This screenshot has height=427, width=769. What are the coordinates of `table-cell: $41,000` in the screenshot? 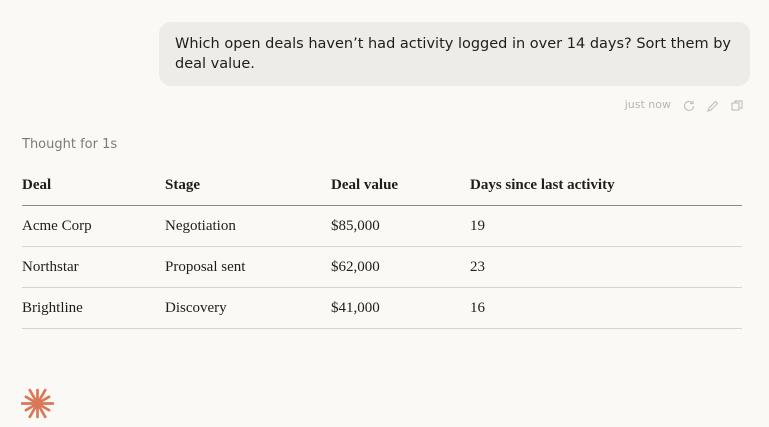 It's located at (400, 308).